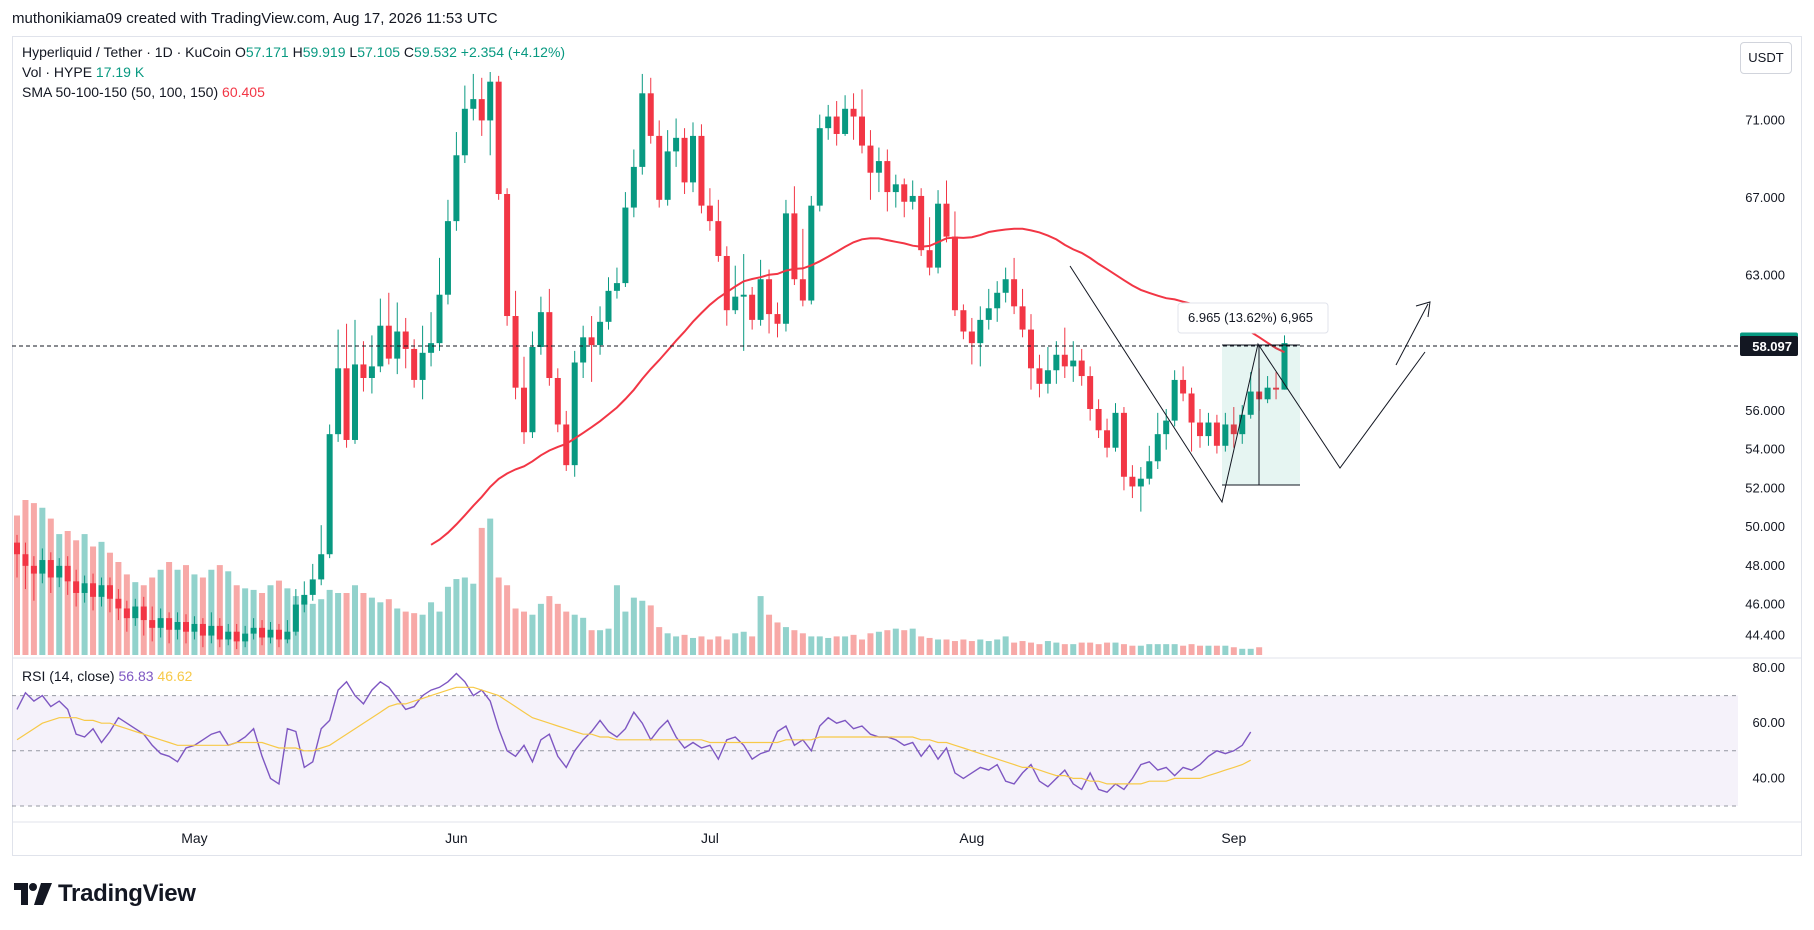  I want to click on rsi-legend: RSI (14, close) 56.83 46.62, so click(107, 676).